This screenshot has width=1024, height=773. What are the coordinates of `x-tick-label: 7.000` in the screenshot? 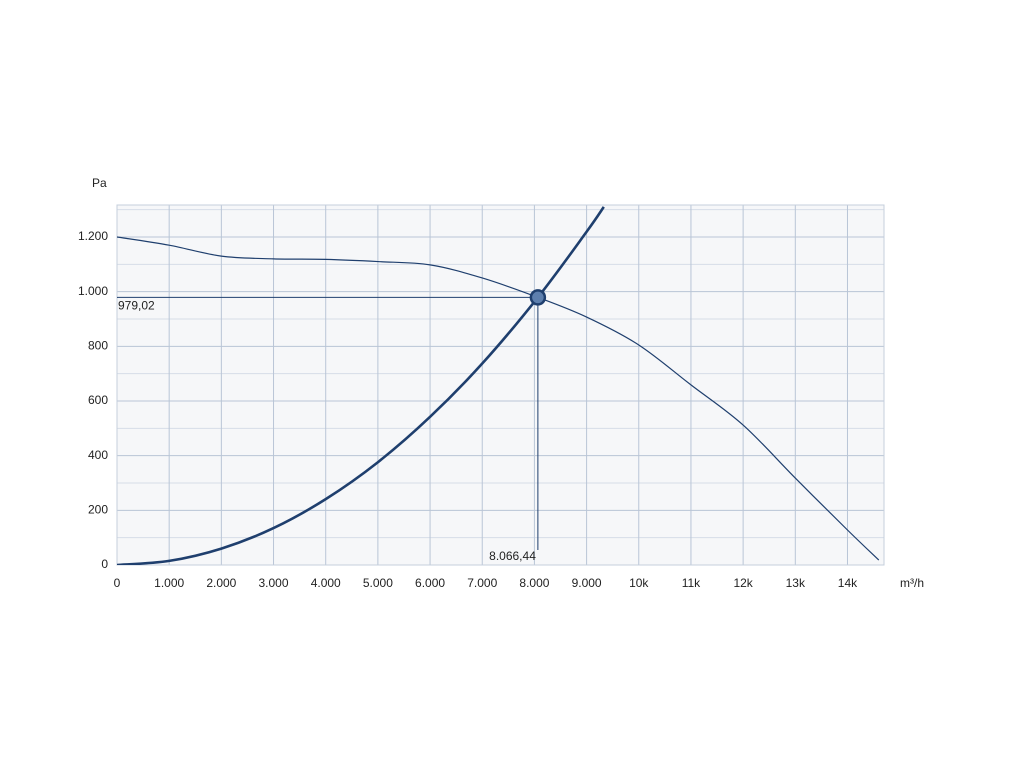 It's located at (482, 583).